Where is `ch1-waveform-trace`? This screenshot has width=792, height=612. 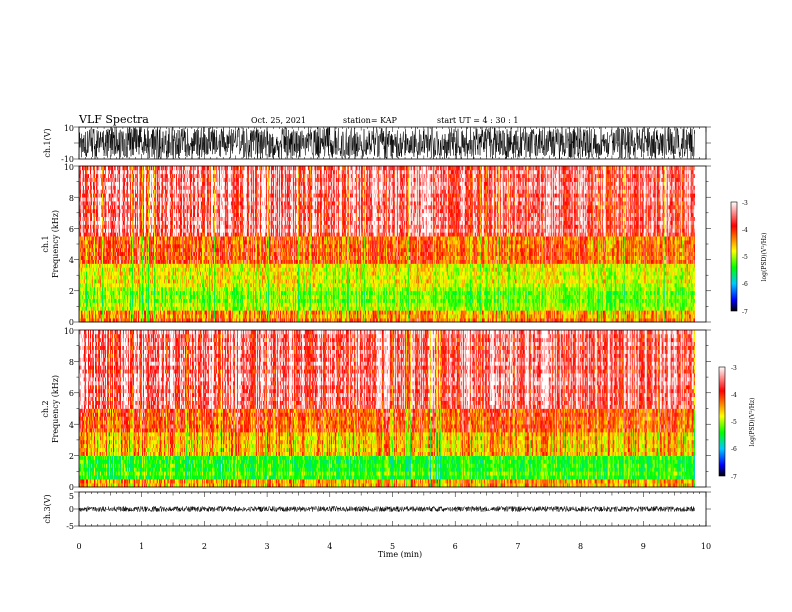 ch1-waveform-trace is located at coordinates (387, 143).